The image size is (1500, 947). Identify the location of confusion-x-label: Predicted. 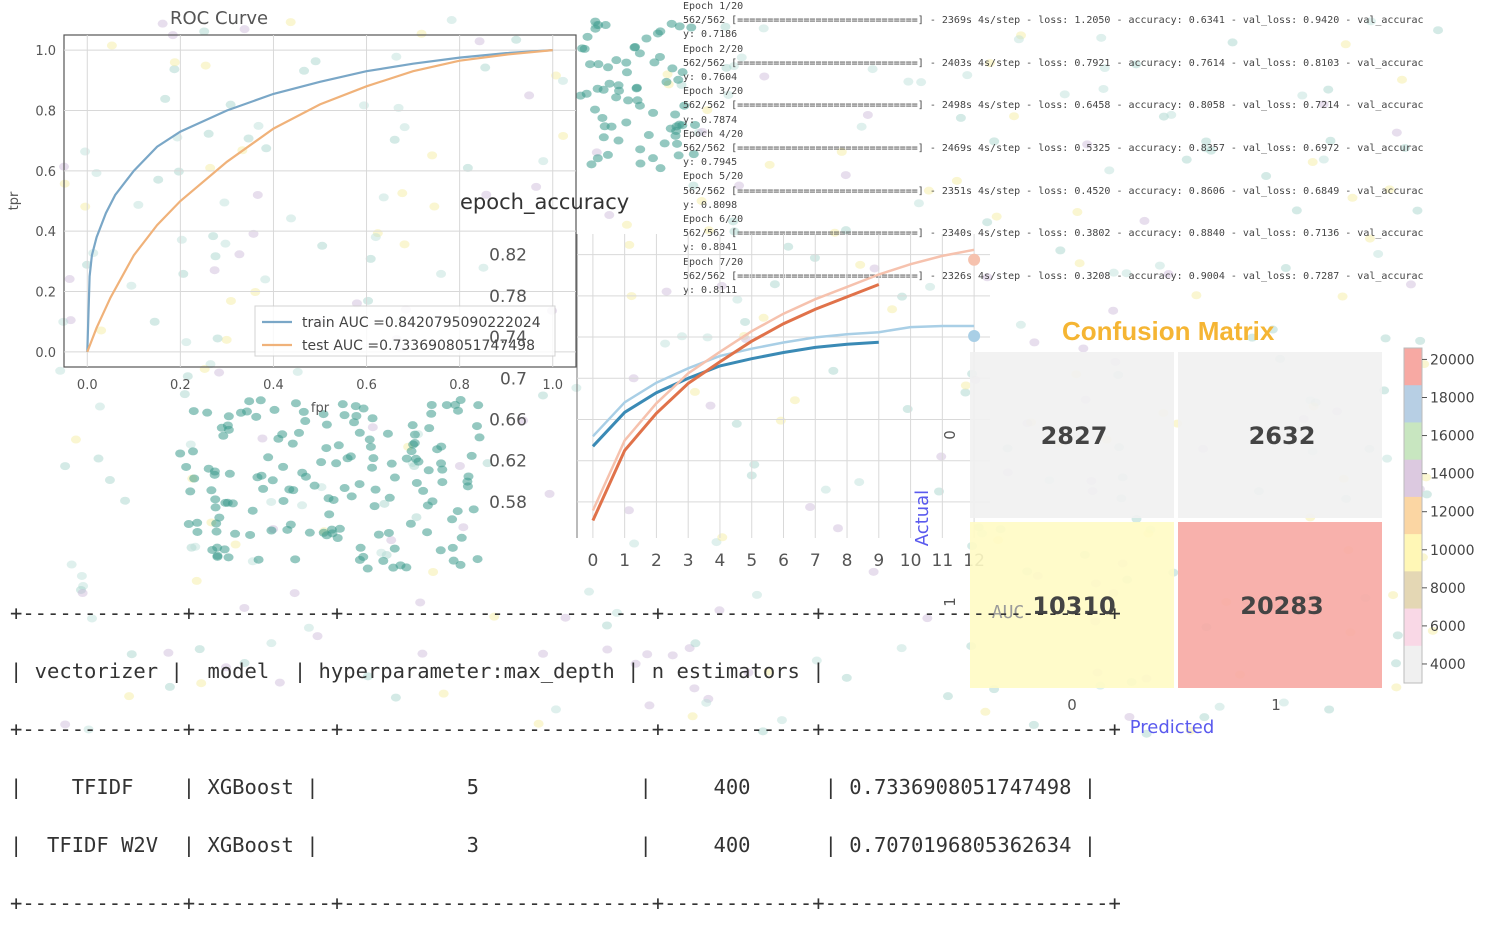
(1172, 727).